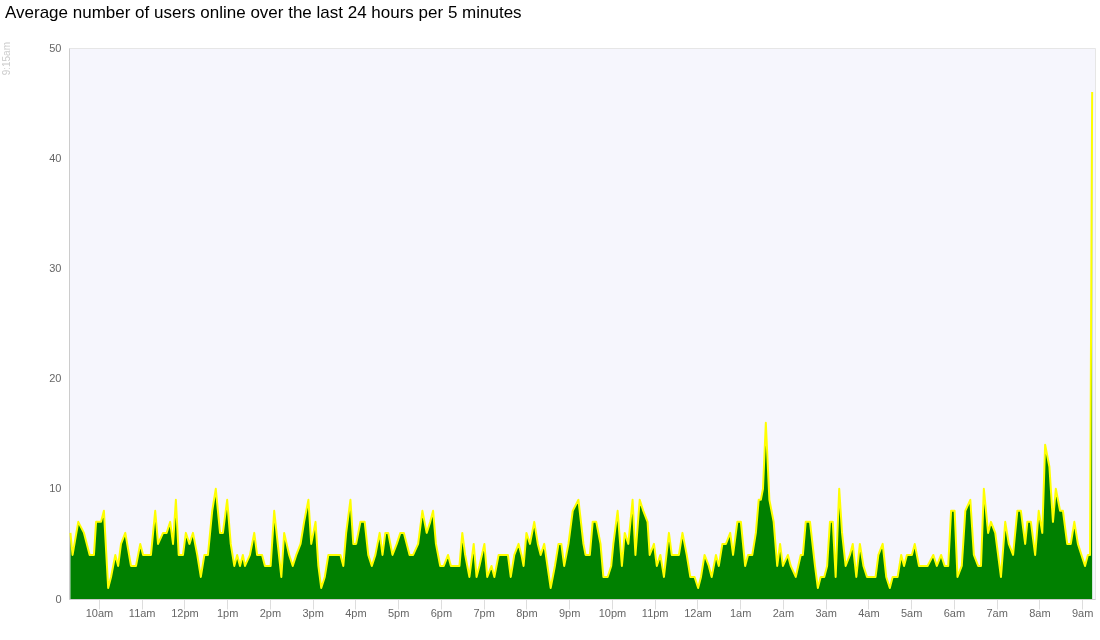  What do you see at coordinates (263, 12) in the screenshot?
I see `chart-title: Average number of users online over the last 24 hours per 5 minutes` at bounding box center [263, 12].